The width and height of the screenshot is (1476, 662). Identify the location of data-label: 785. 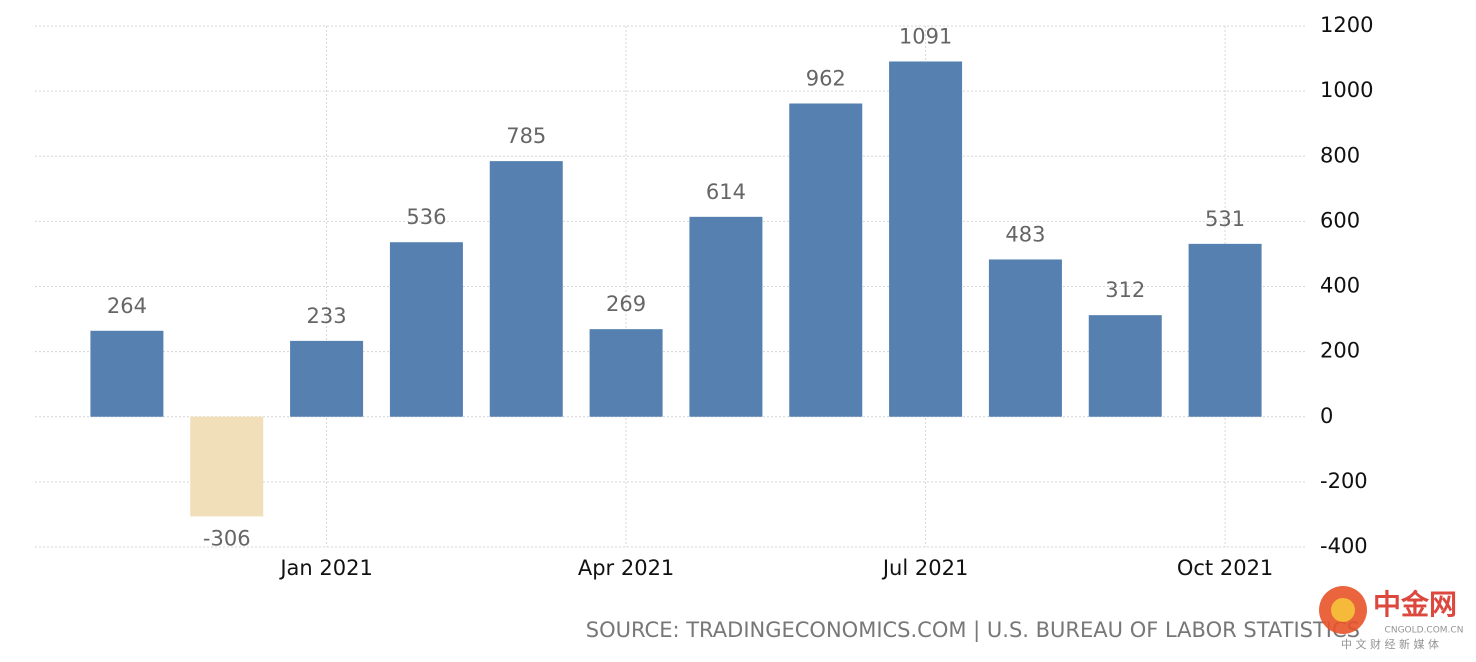
(526, 136).